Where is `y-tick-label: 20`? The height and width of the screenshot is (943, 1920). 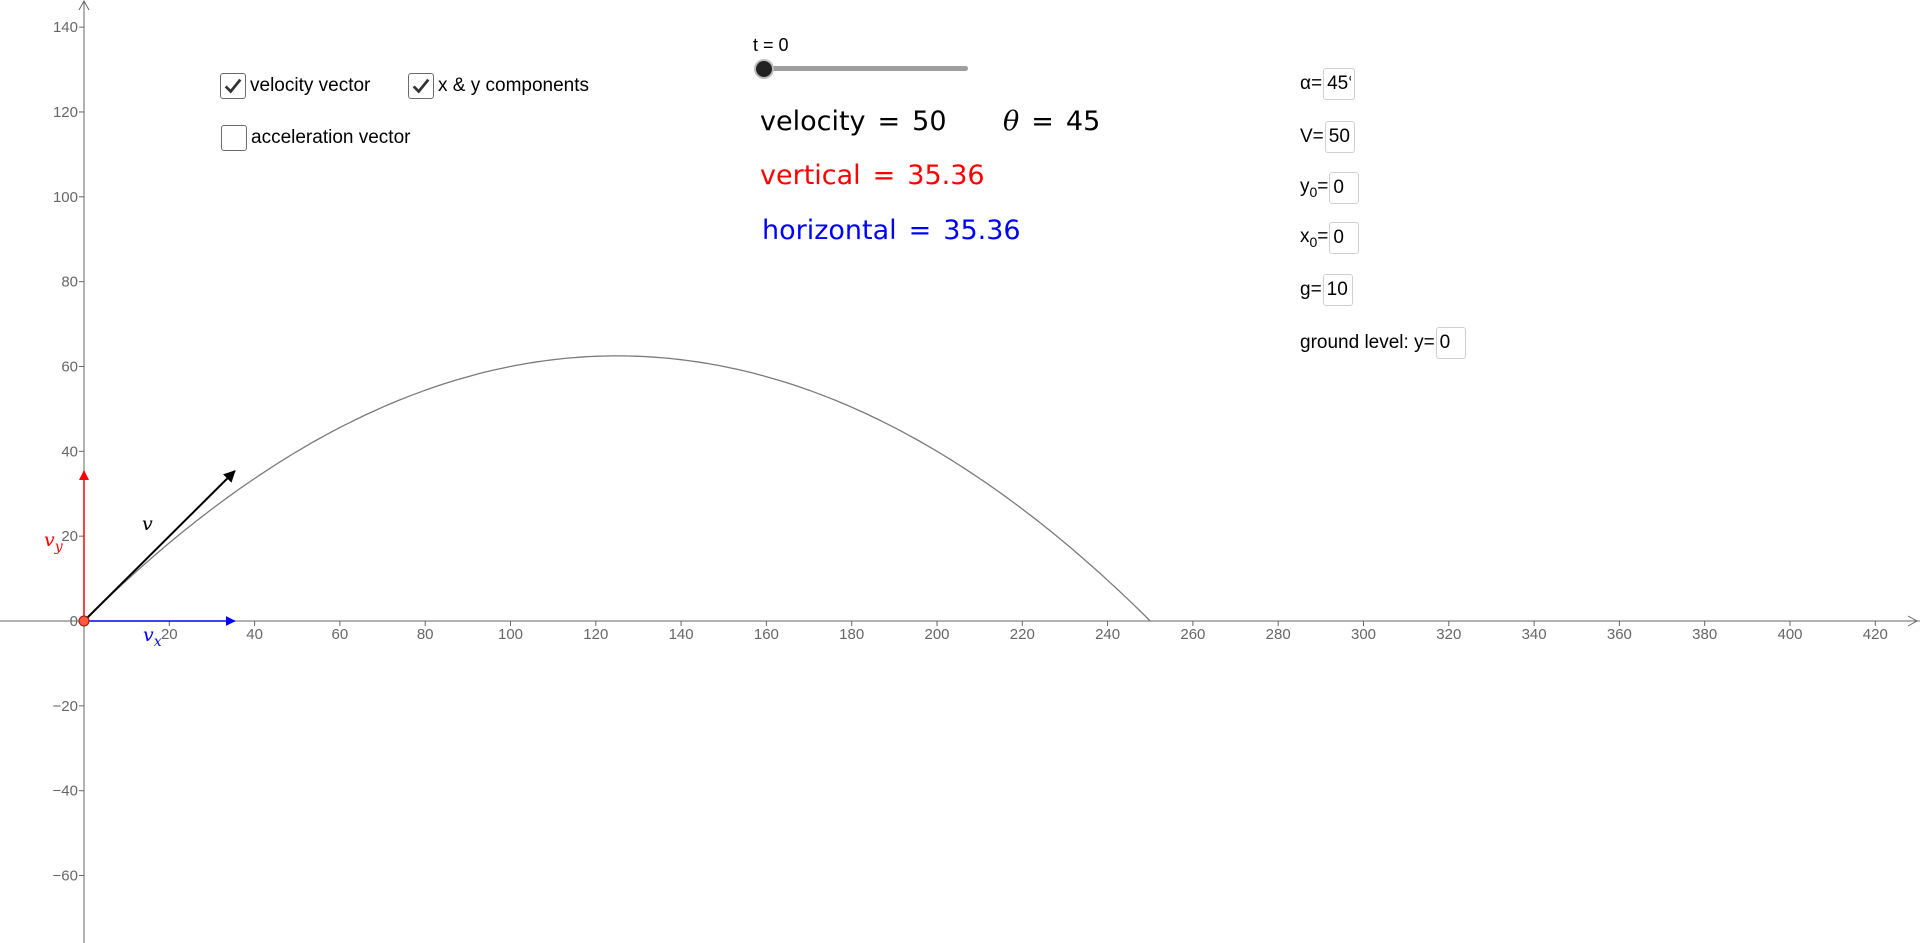
y-tick-label: 20 is located at coordinates (69, 536).